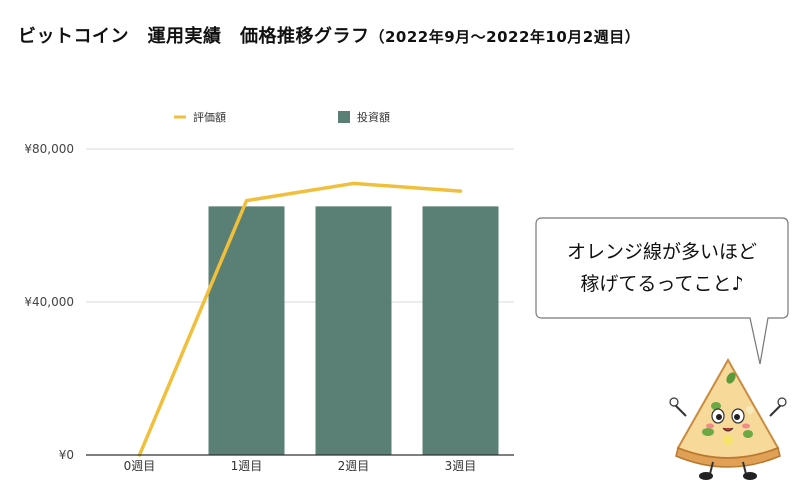 The height and width of the screenshot is (495, 800). I want to click on title-main: ビットコイン 運用実績 価格推移グラフ, so click(194, 36).